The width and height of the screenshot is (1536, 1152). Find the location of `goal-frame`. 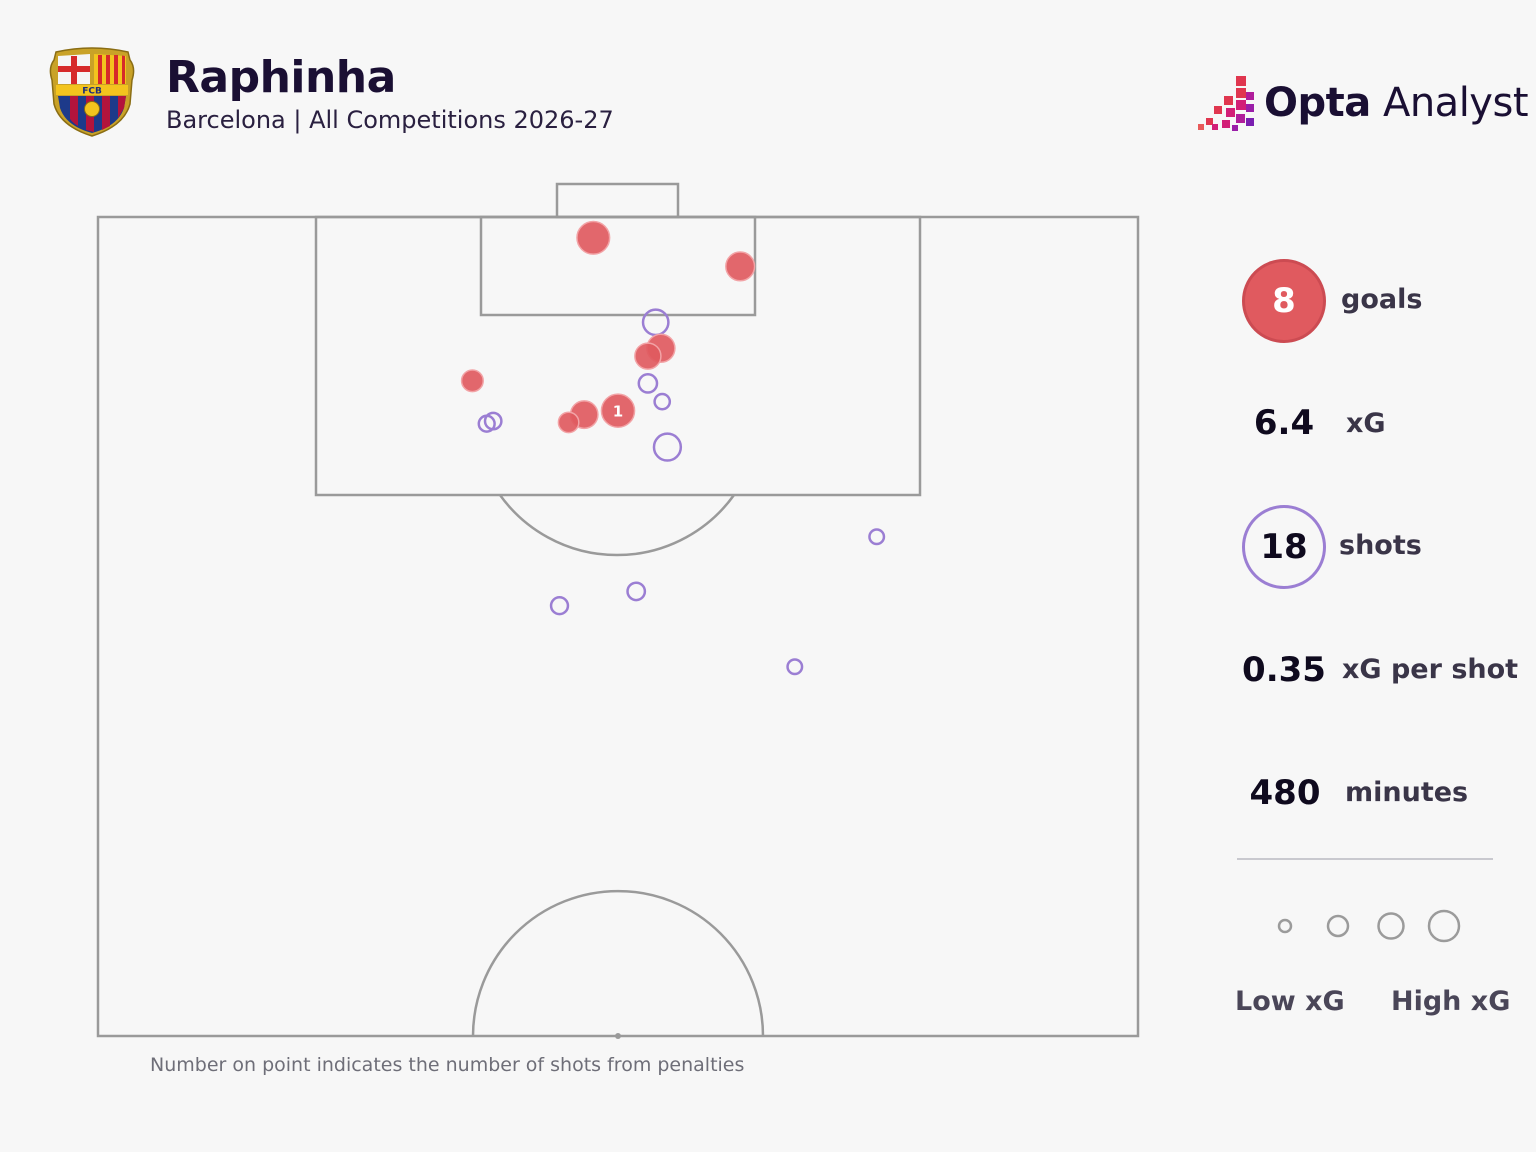

goal-frame is located at coordinates (617, 200).